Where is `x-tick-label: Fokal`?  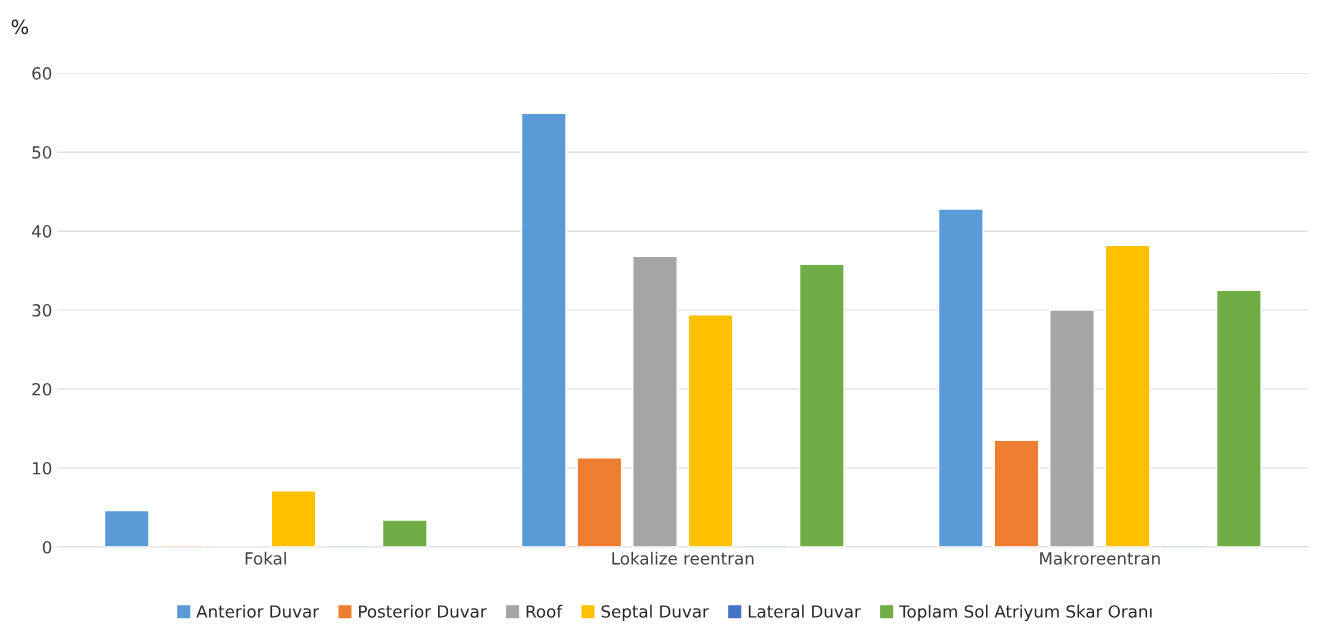
x-tick-label: Fokal is located at coordinates (265, 558).